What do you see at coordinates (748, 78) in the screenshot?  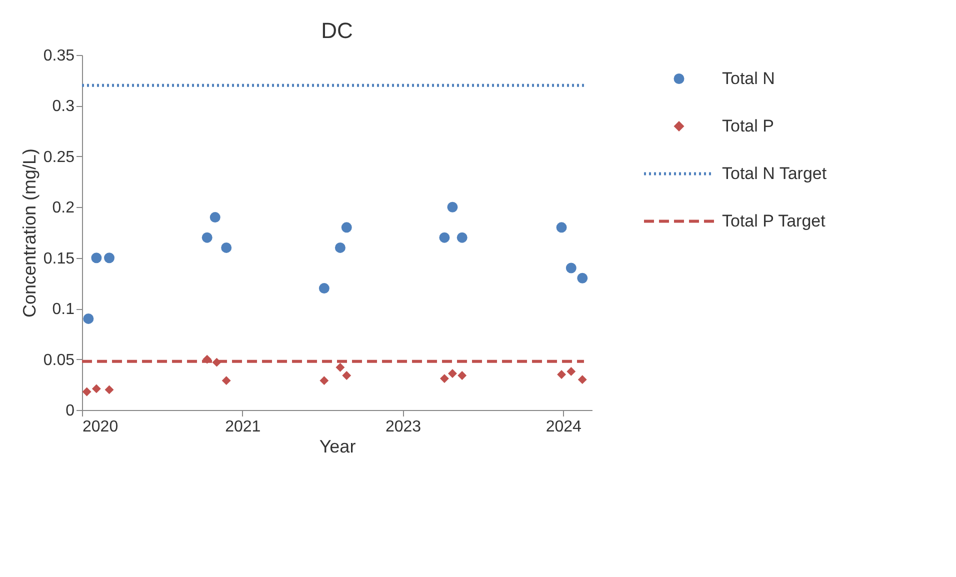 I see `legend-label: Total N` at bounding box center [748, 78].